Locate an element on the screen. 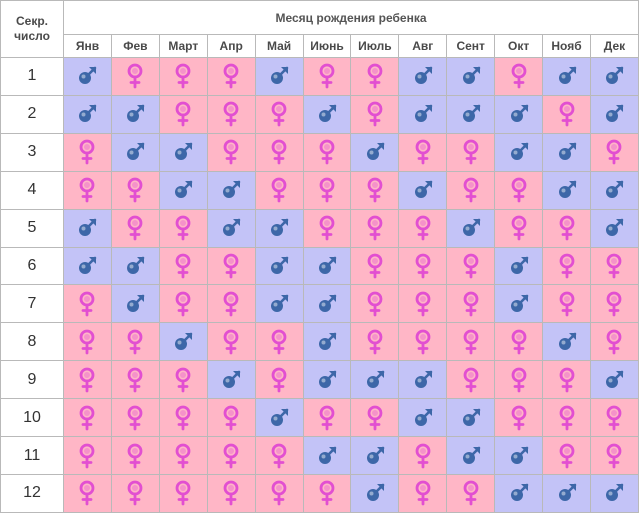 The height and width of the screenshot is (513, 639). age-label-line1: Секр. is located at coordinates (31, 21).